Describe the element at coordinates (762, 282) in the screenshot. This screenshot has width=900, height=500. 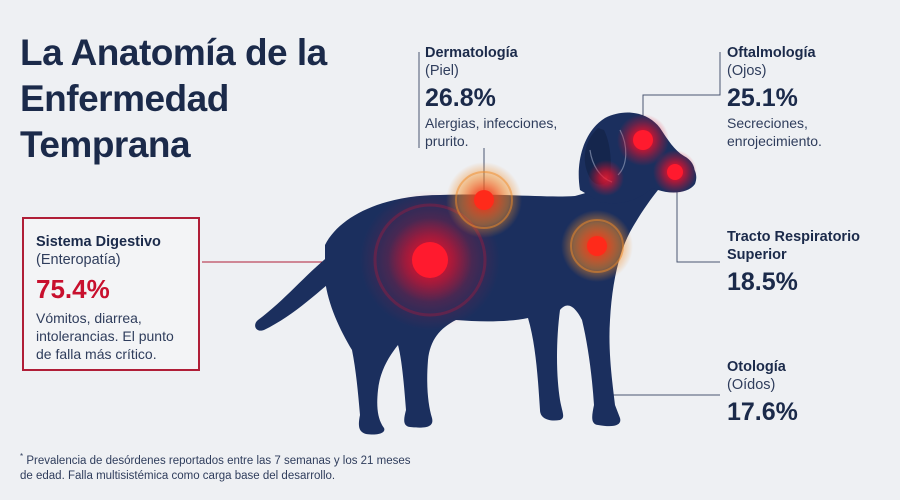
I see `respiratory-percentage: 18.5%` at that location.